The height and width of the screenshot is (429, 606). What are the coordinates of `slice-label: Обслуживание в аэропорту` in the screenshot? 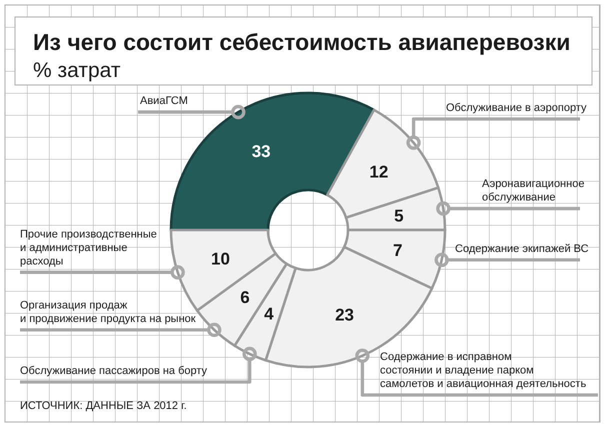 It's located at (516, 108).